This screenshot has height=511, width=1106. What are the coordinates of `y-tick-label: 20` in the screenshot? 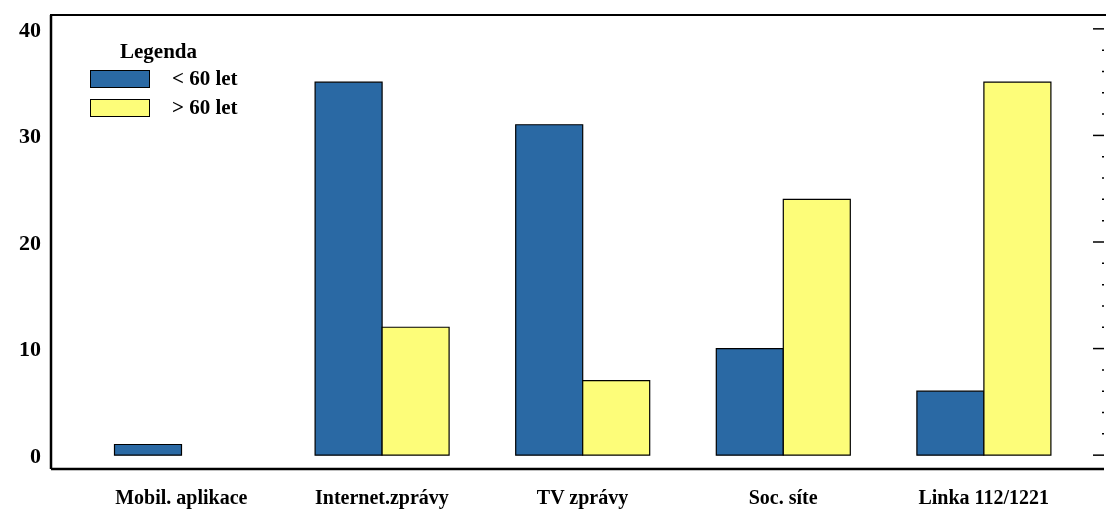 It's located at (30, 242).